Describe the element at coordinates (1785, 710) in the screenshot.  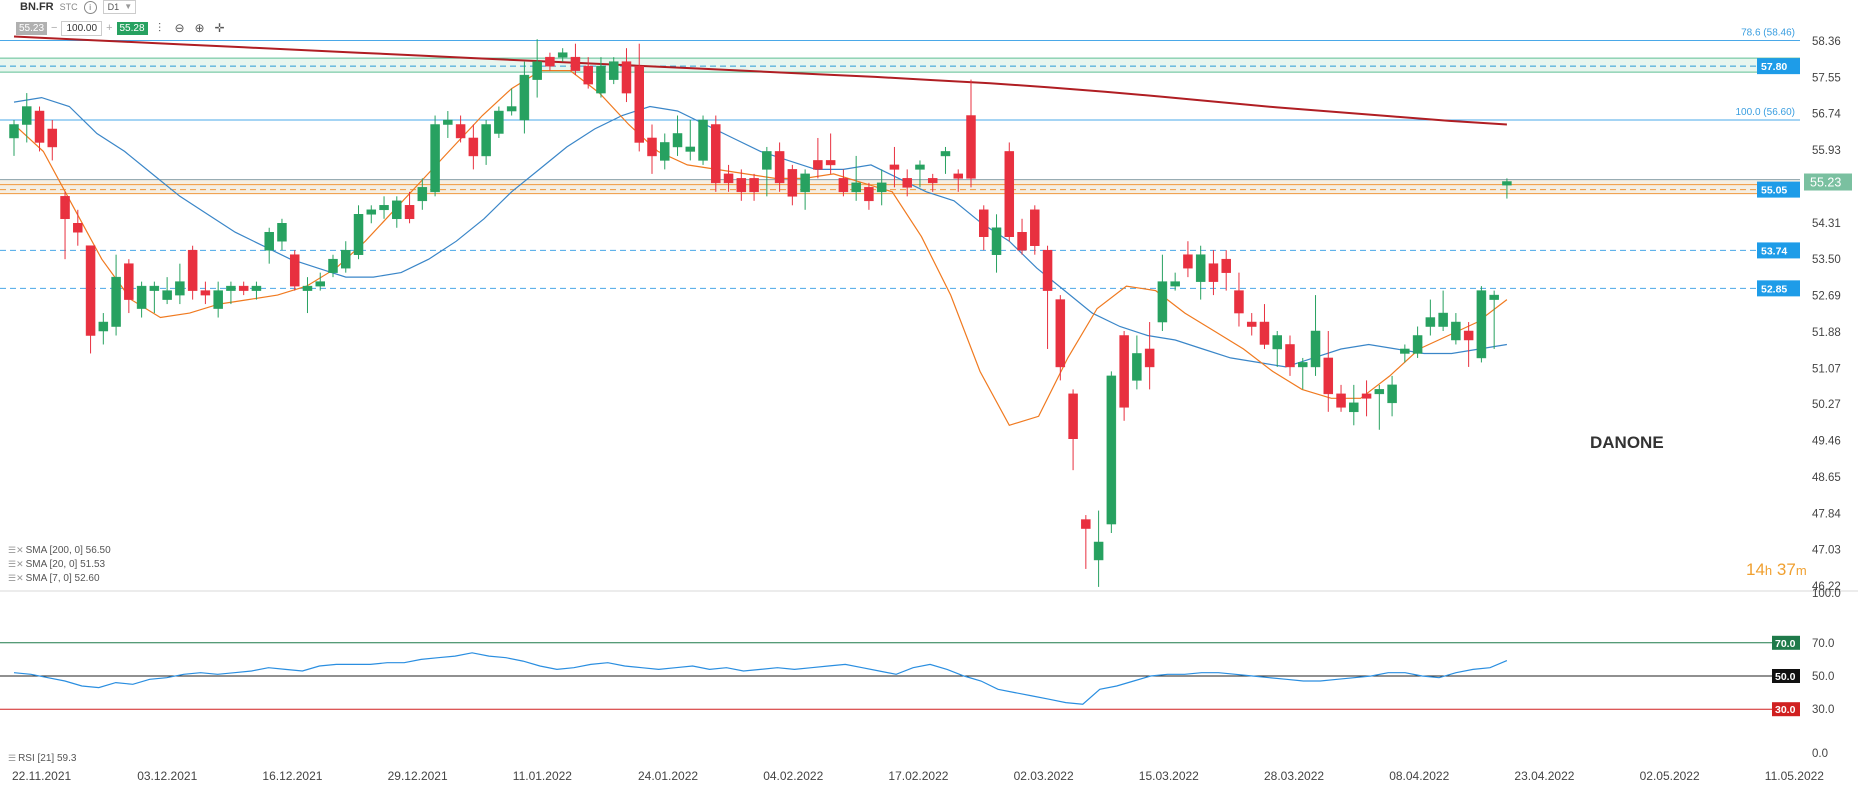
I see `rsi-tag-30: 30.0` at that location.